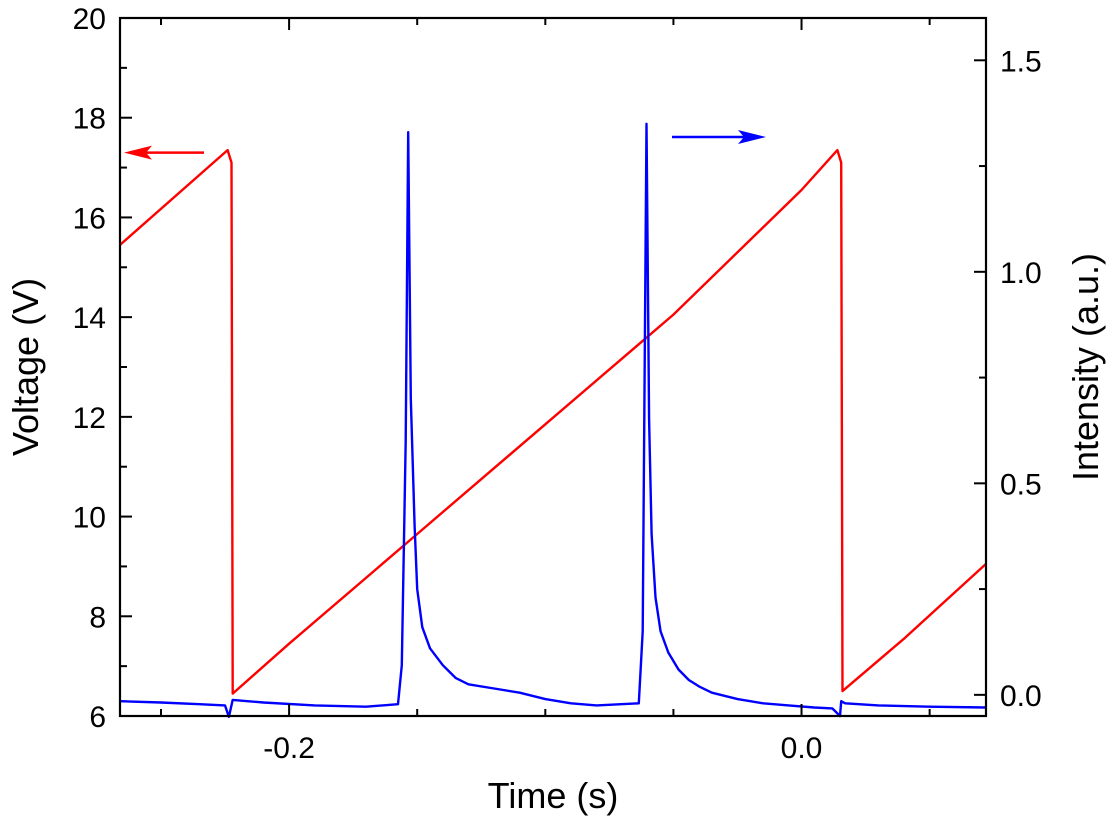 This screenshot has width=1110, height=820. What do you see at coordinates (97, 717) in the screenshot?
I see `y-left-tick-label: 6` at bounding box center [97, 717].